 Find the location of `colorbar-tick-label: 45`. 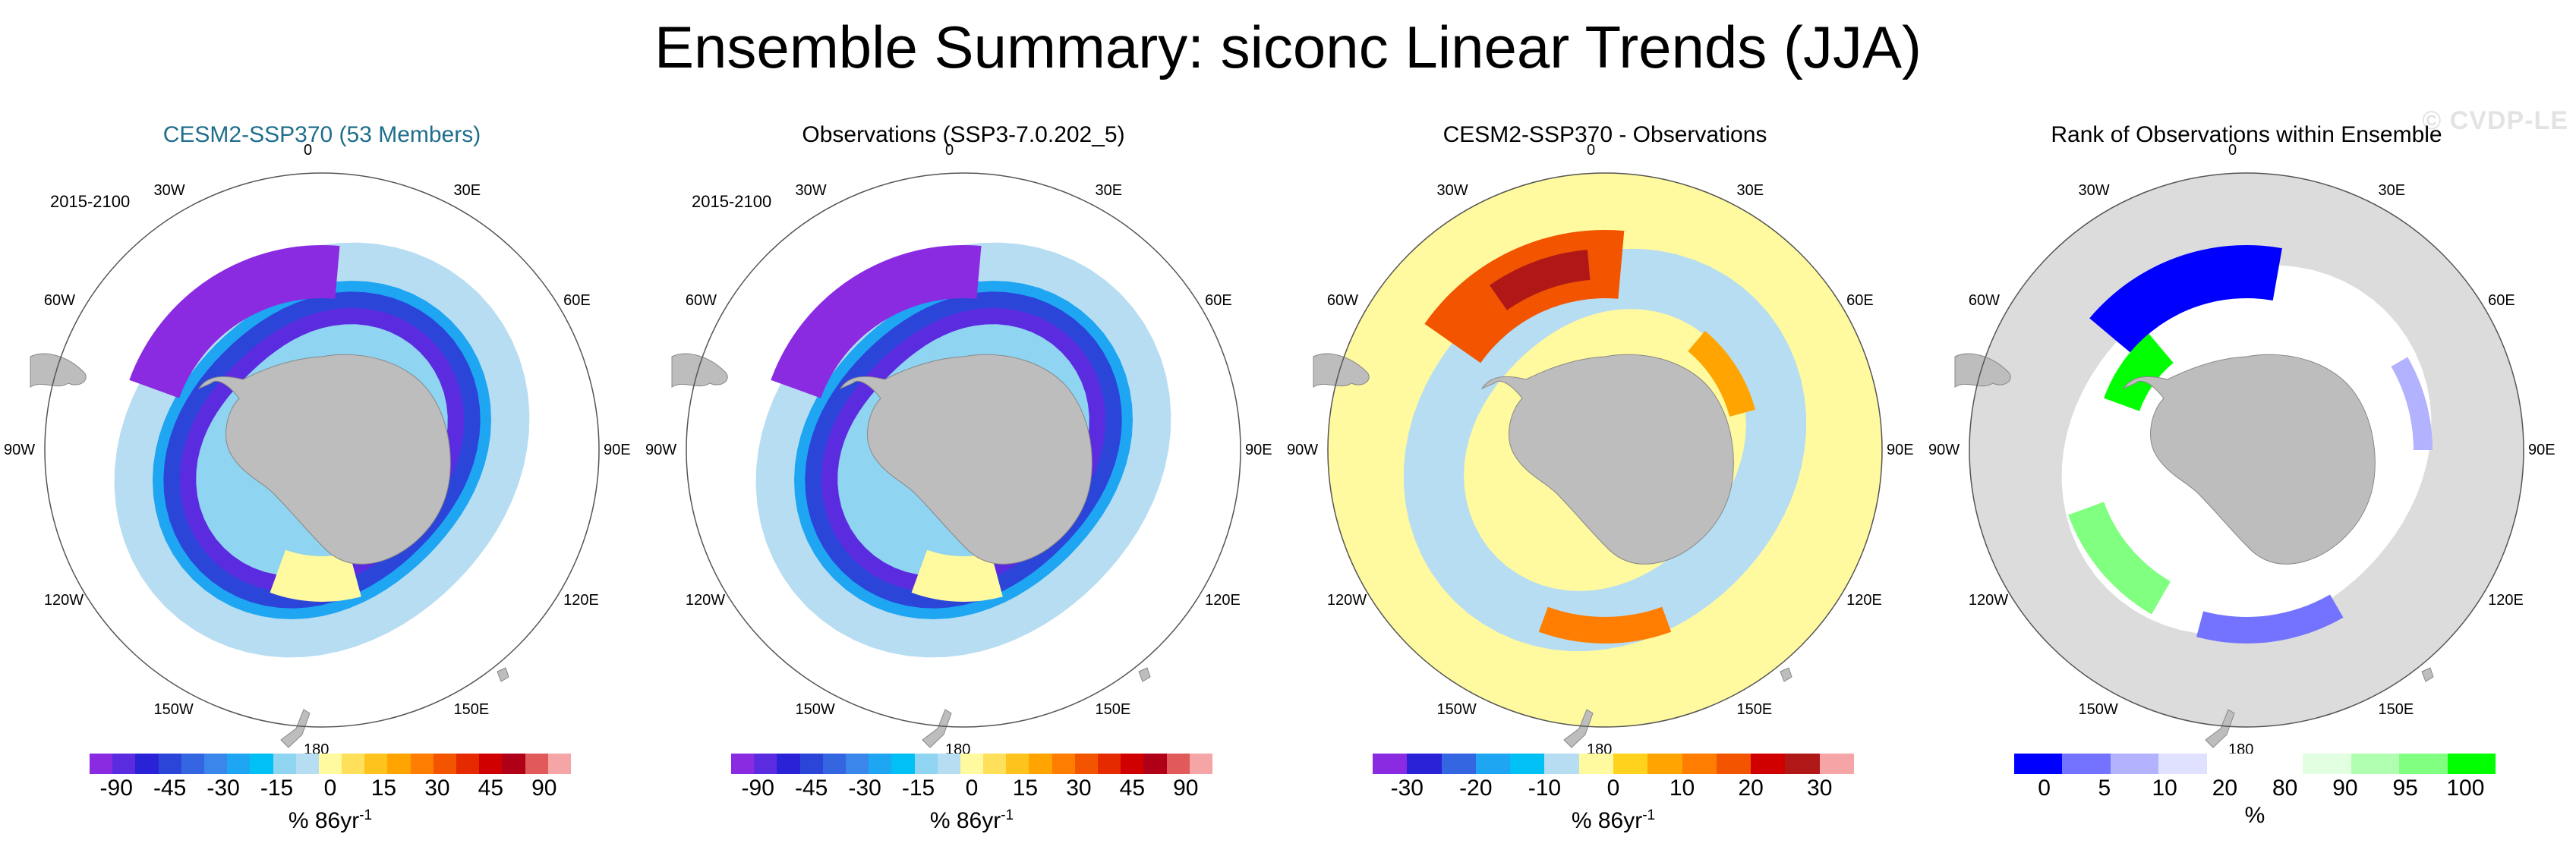

colorbar-tick-label: 45 is located at coordinates (1132, 789).